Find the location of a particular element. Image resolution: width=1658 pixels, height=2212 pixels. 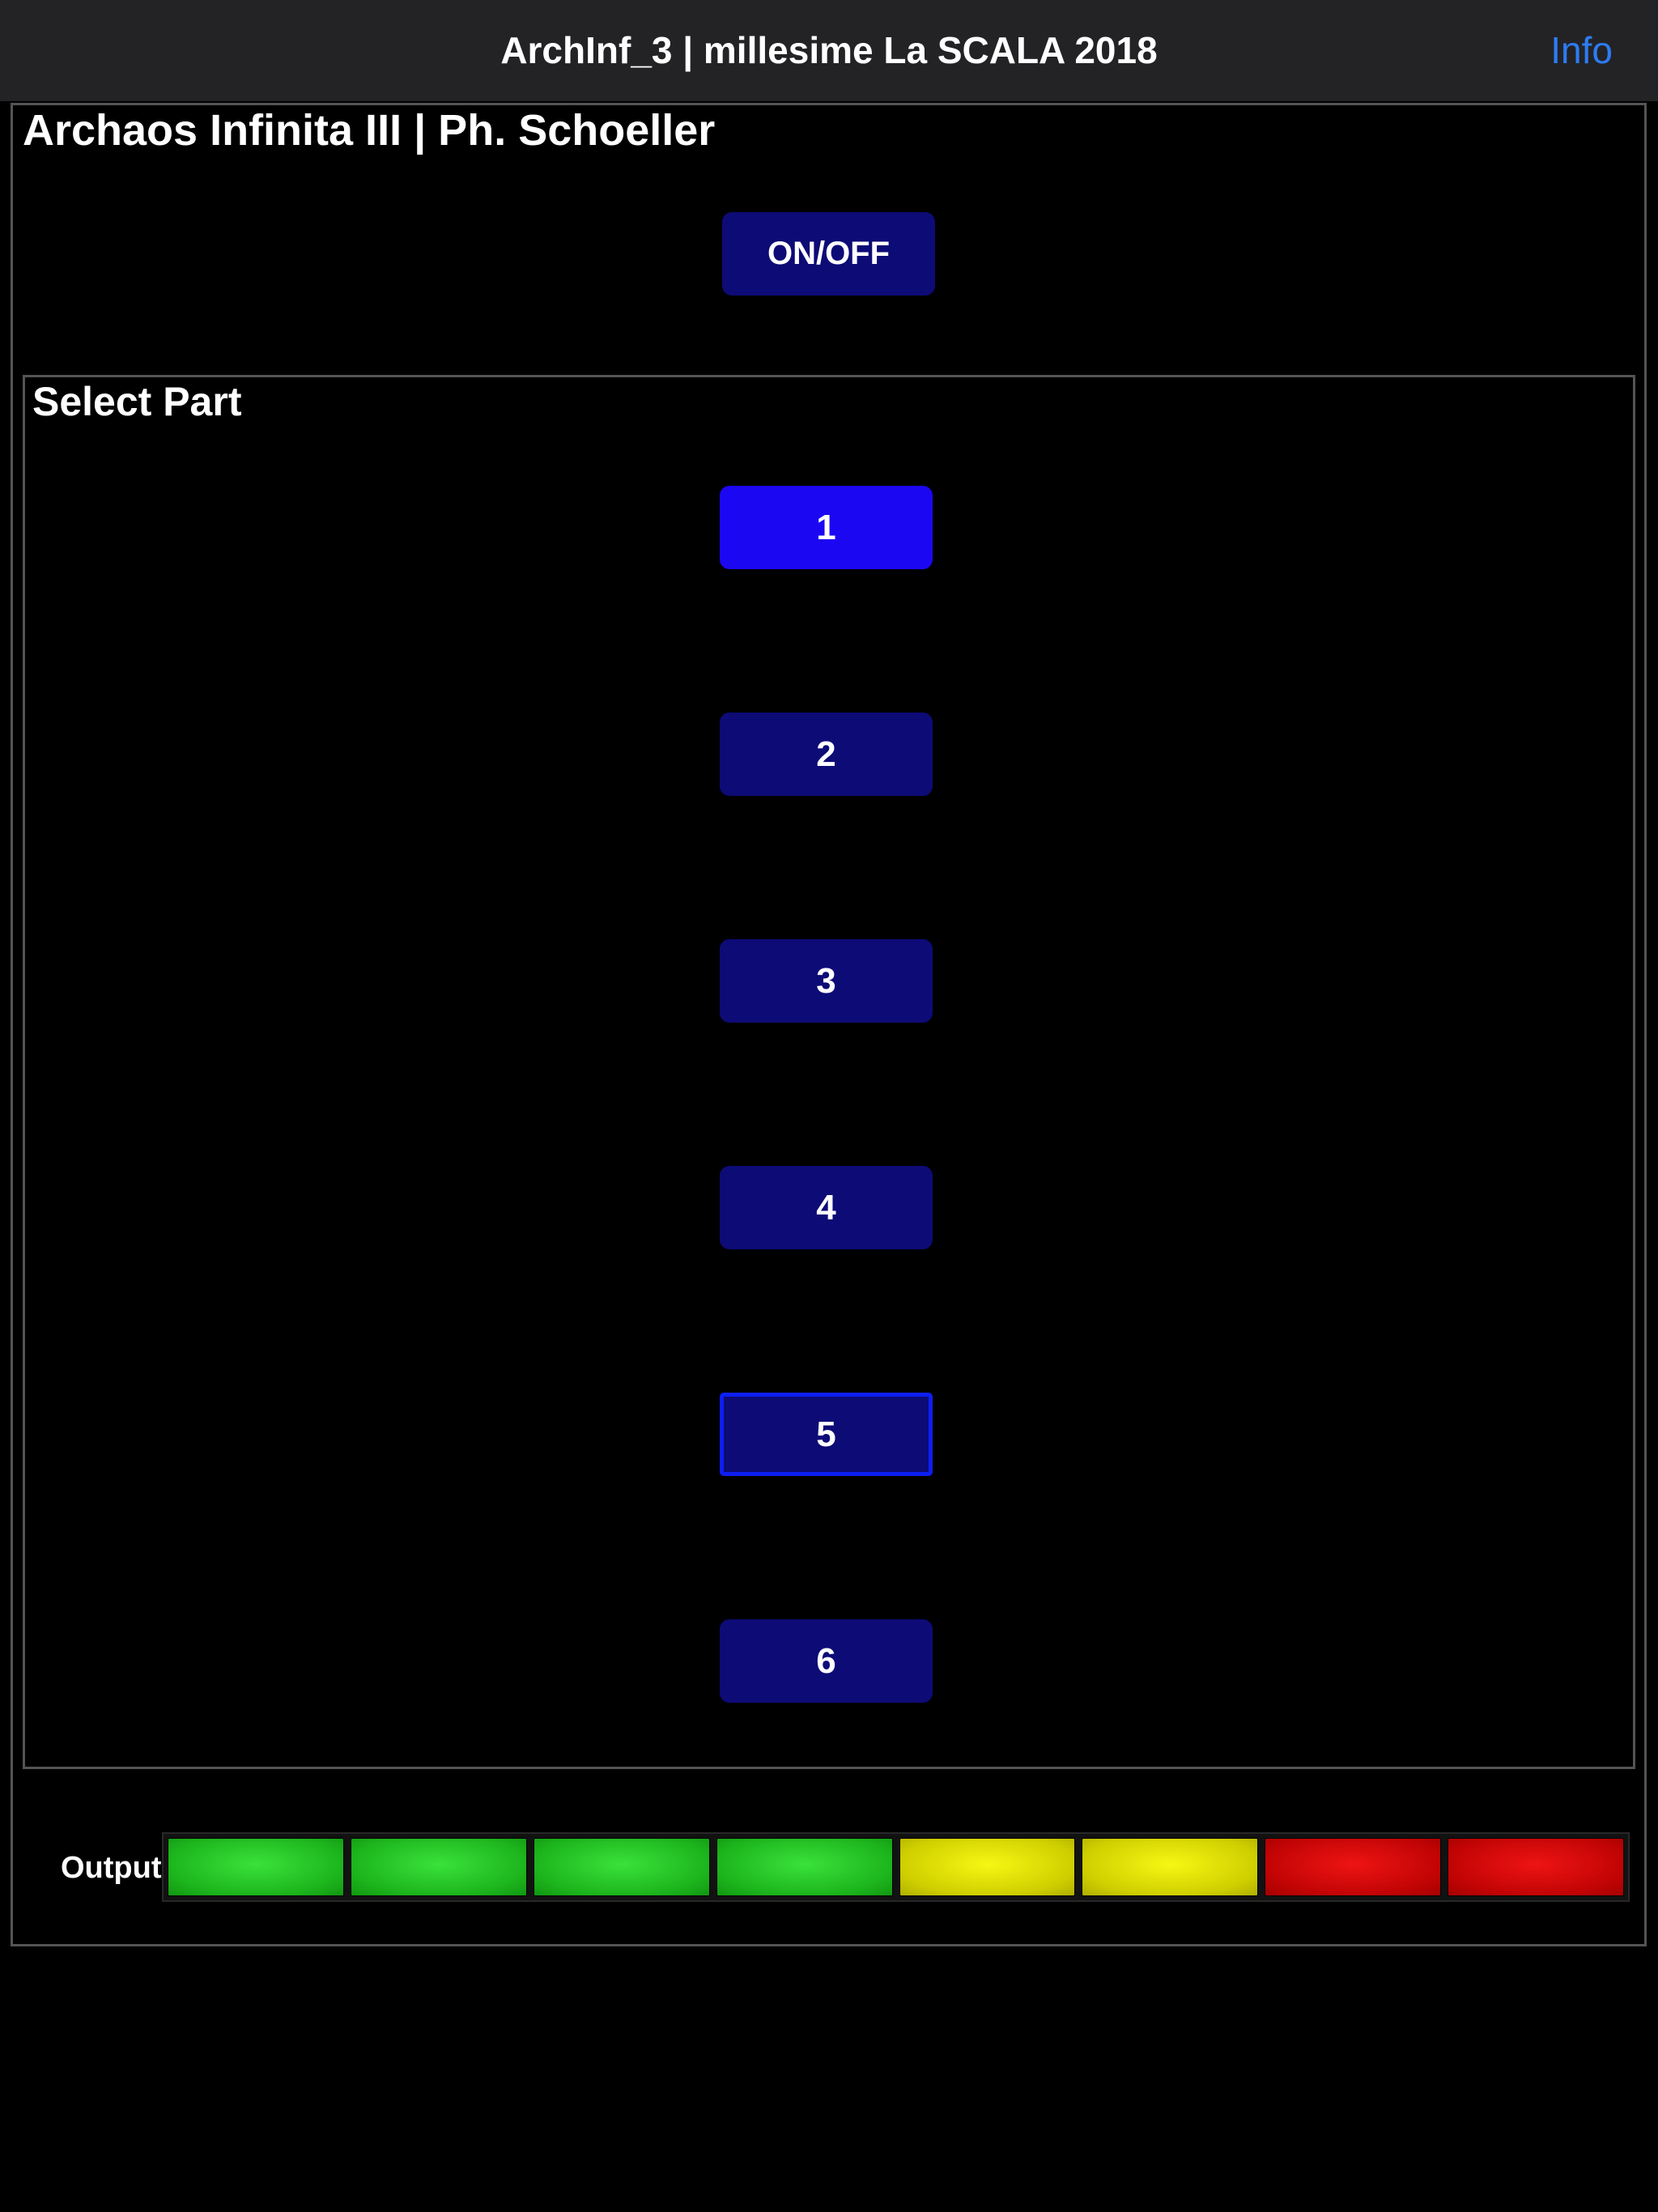

part-button-4: 4 is located at coordinates (826, 1207).